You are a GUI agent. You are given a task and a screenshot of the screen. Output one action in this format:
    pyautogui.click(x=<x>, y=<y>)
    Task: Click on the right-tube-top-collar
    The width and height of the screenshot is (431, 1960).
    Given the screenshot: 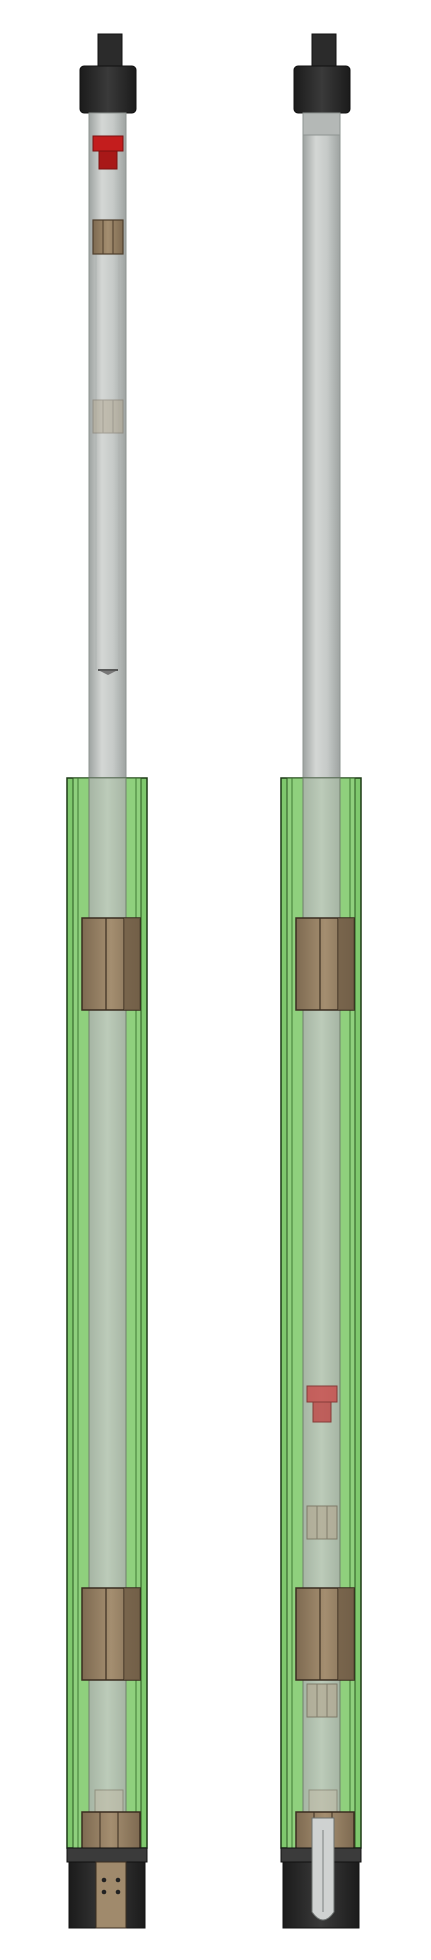 What is the action you would take?
    pyautogui.click(x=321, y=124)
    